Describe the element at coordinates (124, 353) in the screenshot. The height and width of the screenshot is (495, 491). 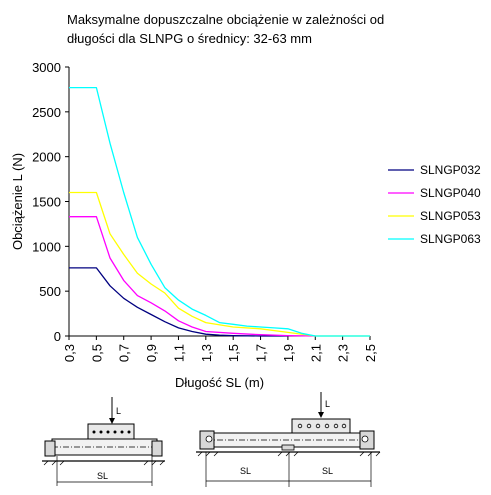
I see `x-tick-label: 0,7` at that location.